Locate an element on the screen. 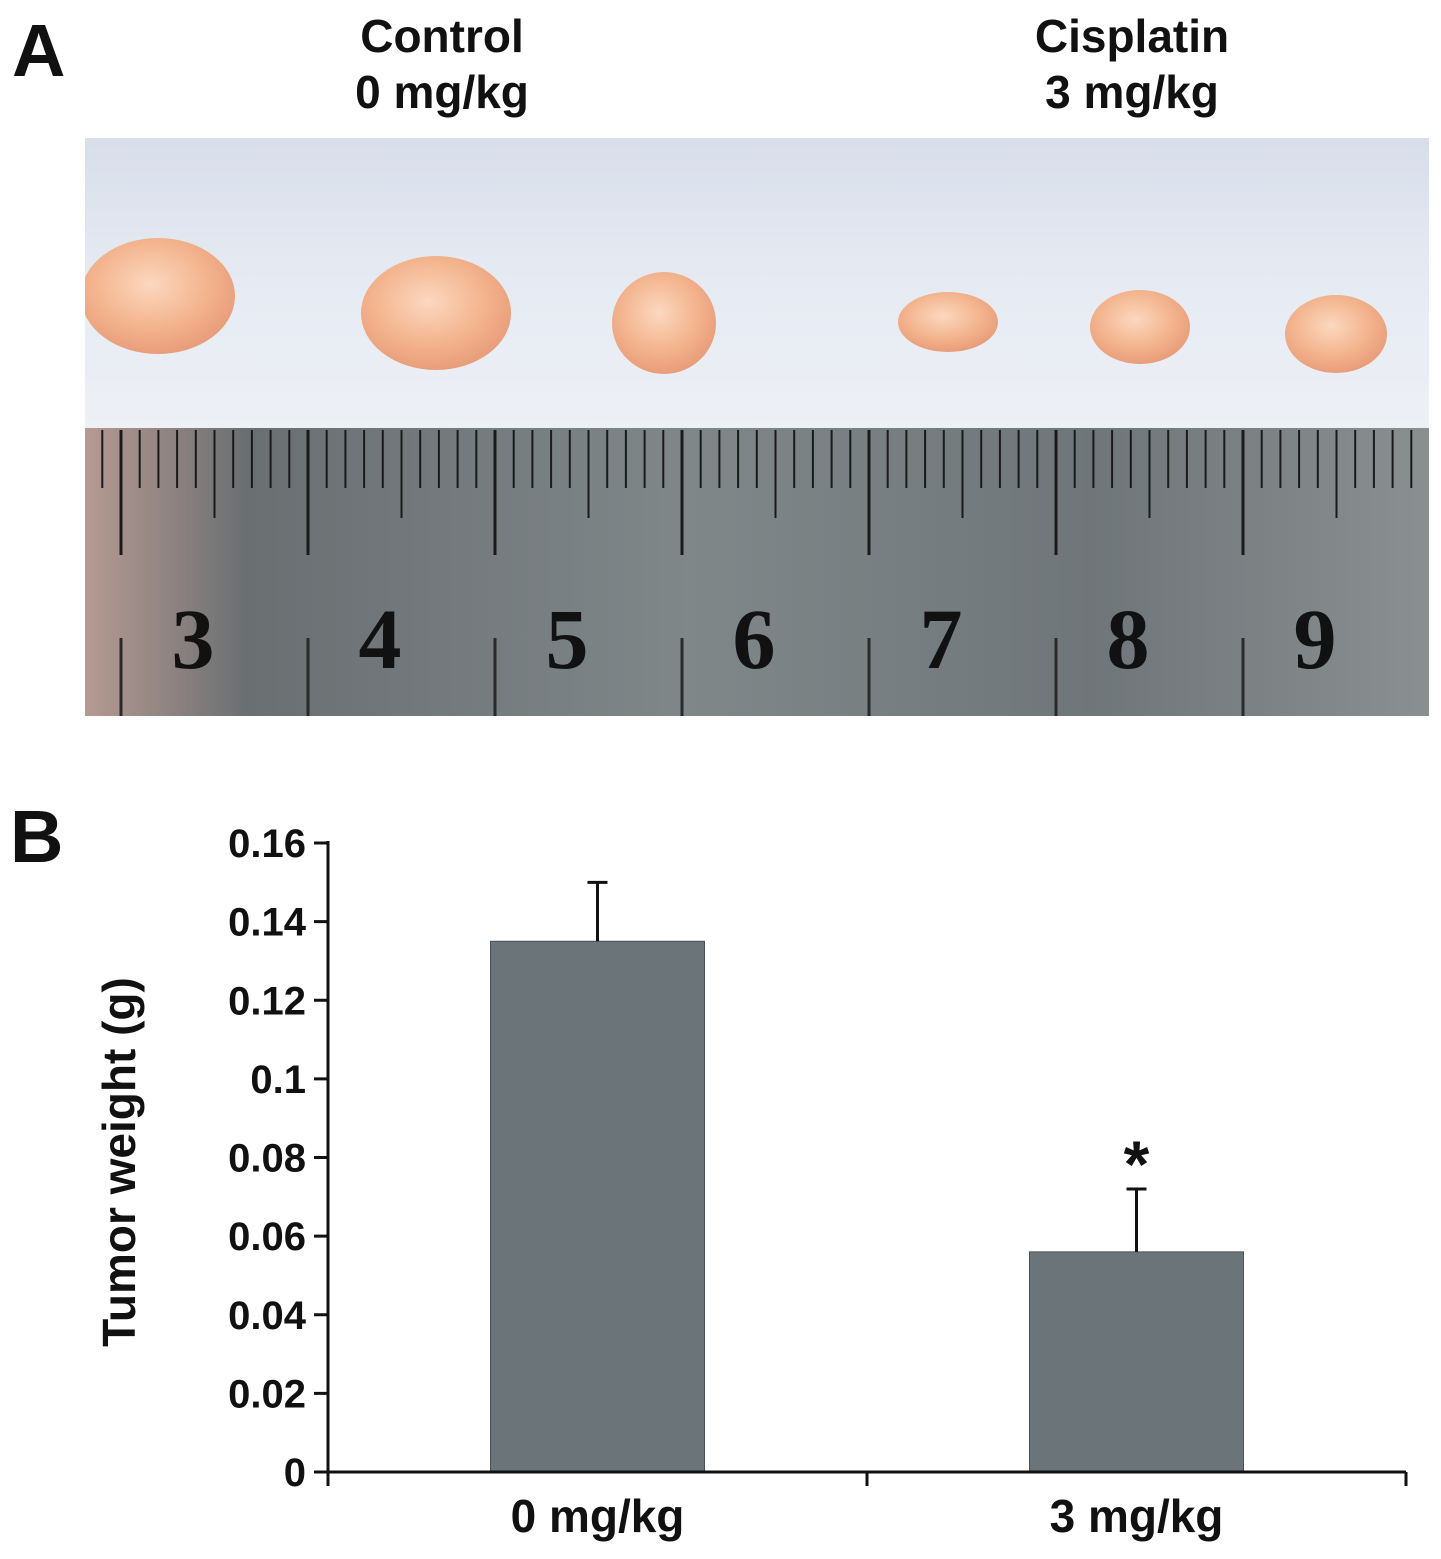 The image size is (1441, 1559). y-tick-label: 0.1 is located at coordinates (278, 1080).